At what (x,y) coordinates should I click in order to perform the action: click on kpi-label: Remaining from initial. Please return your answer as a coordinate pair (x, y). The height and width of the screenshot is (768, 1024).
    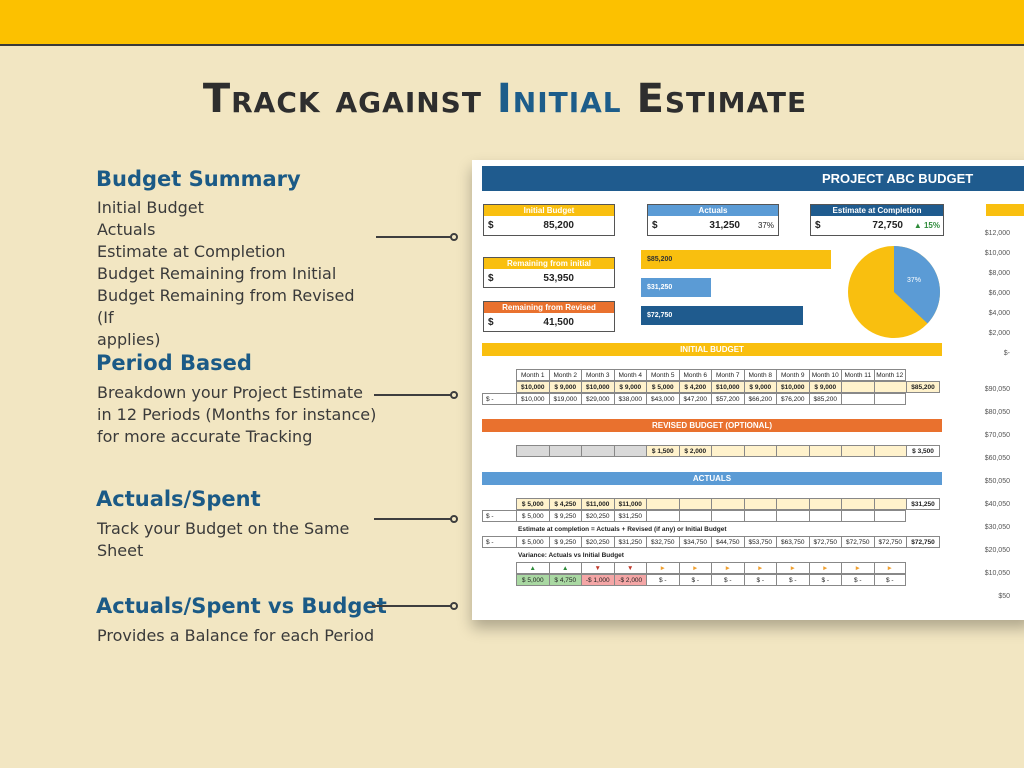
    Looking at the image, I should click on (549, 263).